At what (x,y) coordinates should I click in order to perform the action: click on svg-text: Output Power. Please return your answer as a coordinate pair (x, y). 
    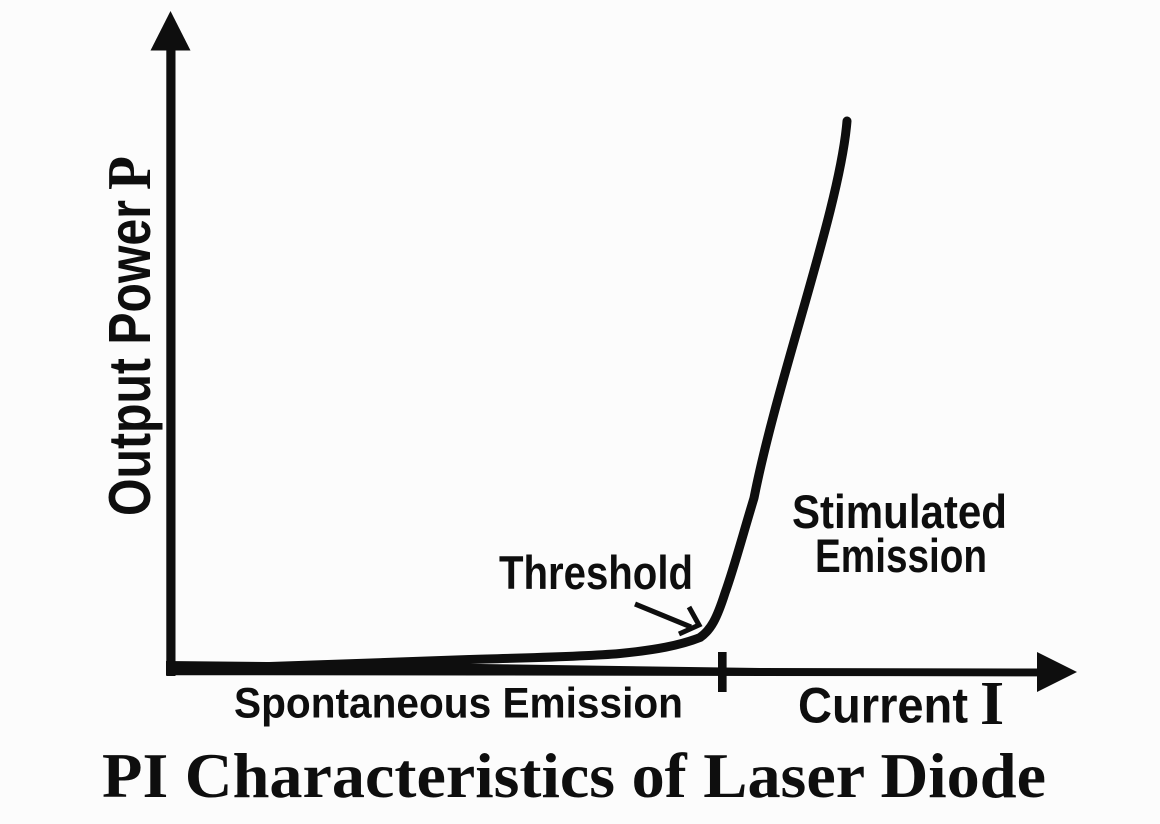
    Looking at the image, I should click on (130, 358).